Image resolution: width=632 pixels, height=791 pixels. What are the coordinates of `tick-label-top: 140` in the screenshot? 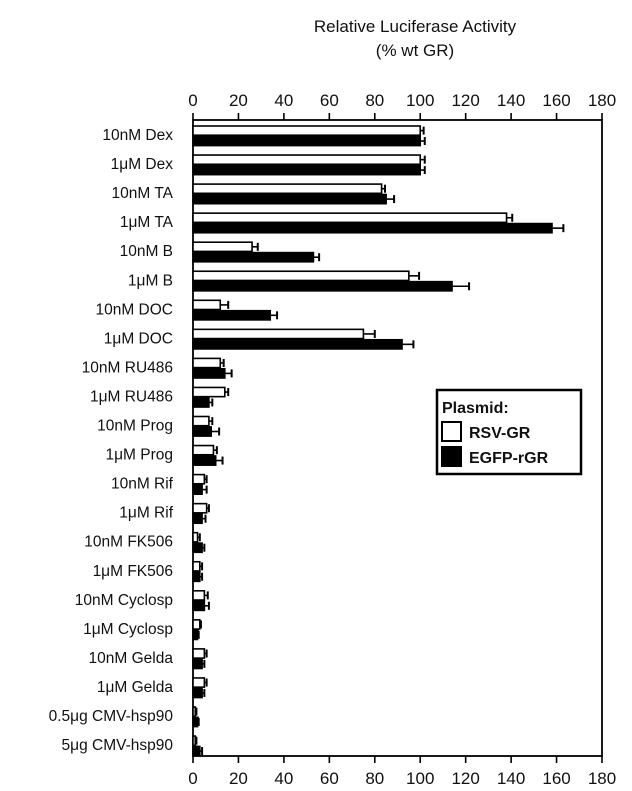 It's located at (511, 100).